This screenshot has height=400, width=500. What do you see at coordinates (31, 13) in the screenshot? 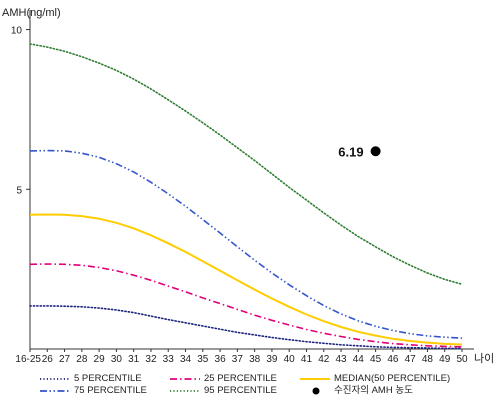
I see `y-axis-title: AMH(ng/ml)` at bounding box center [31, 13].